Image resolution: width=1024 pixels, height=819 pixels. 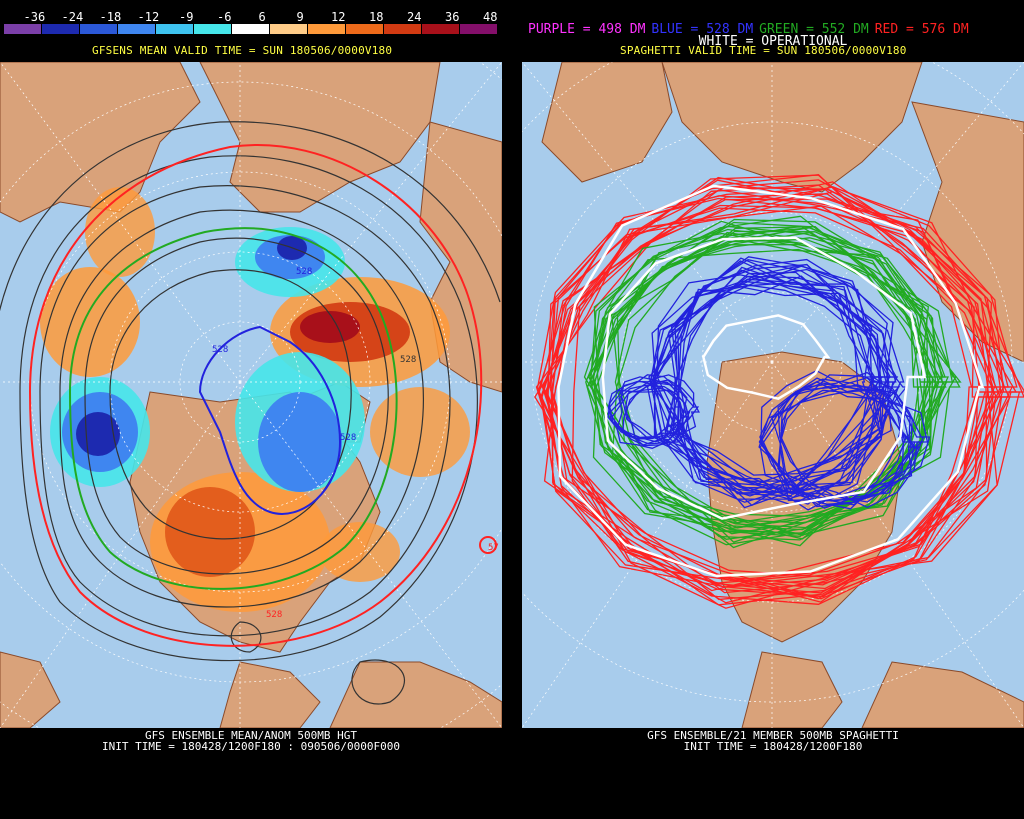 I want to click on key-entry: RED = 576 DM, so click(x=921, y=29).